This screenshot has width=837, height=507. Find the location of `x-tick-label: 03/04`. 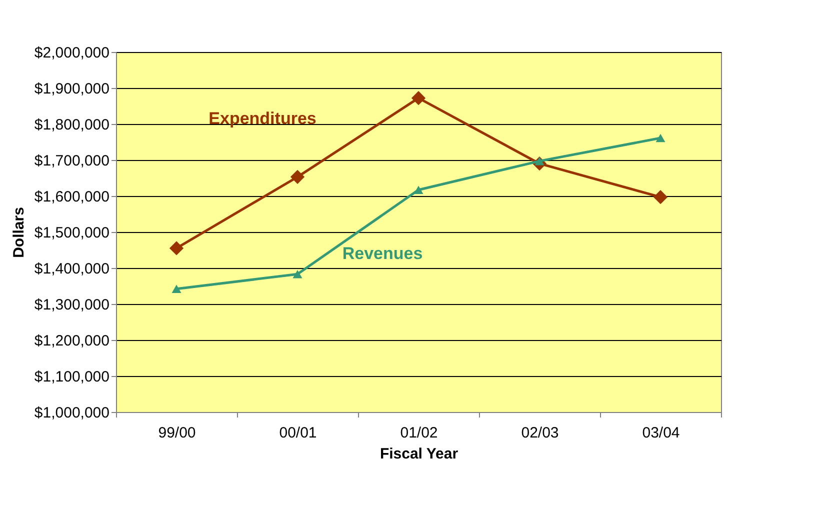

x-tick-label: 03/04 is located at coordinates (661, 433).